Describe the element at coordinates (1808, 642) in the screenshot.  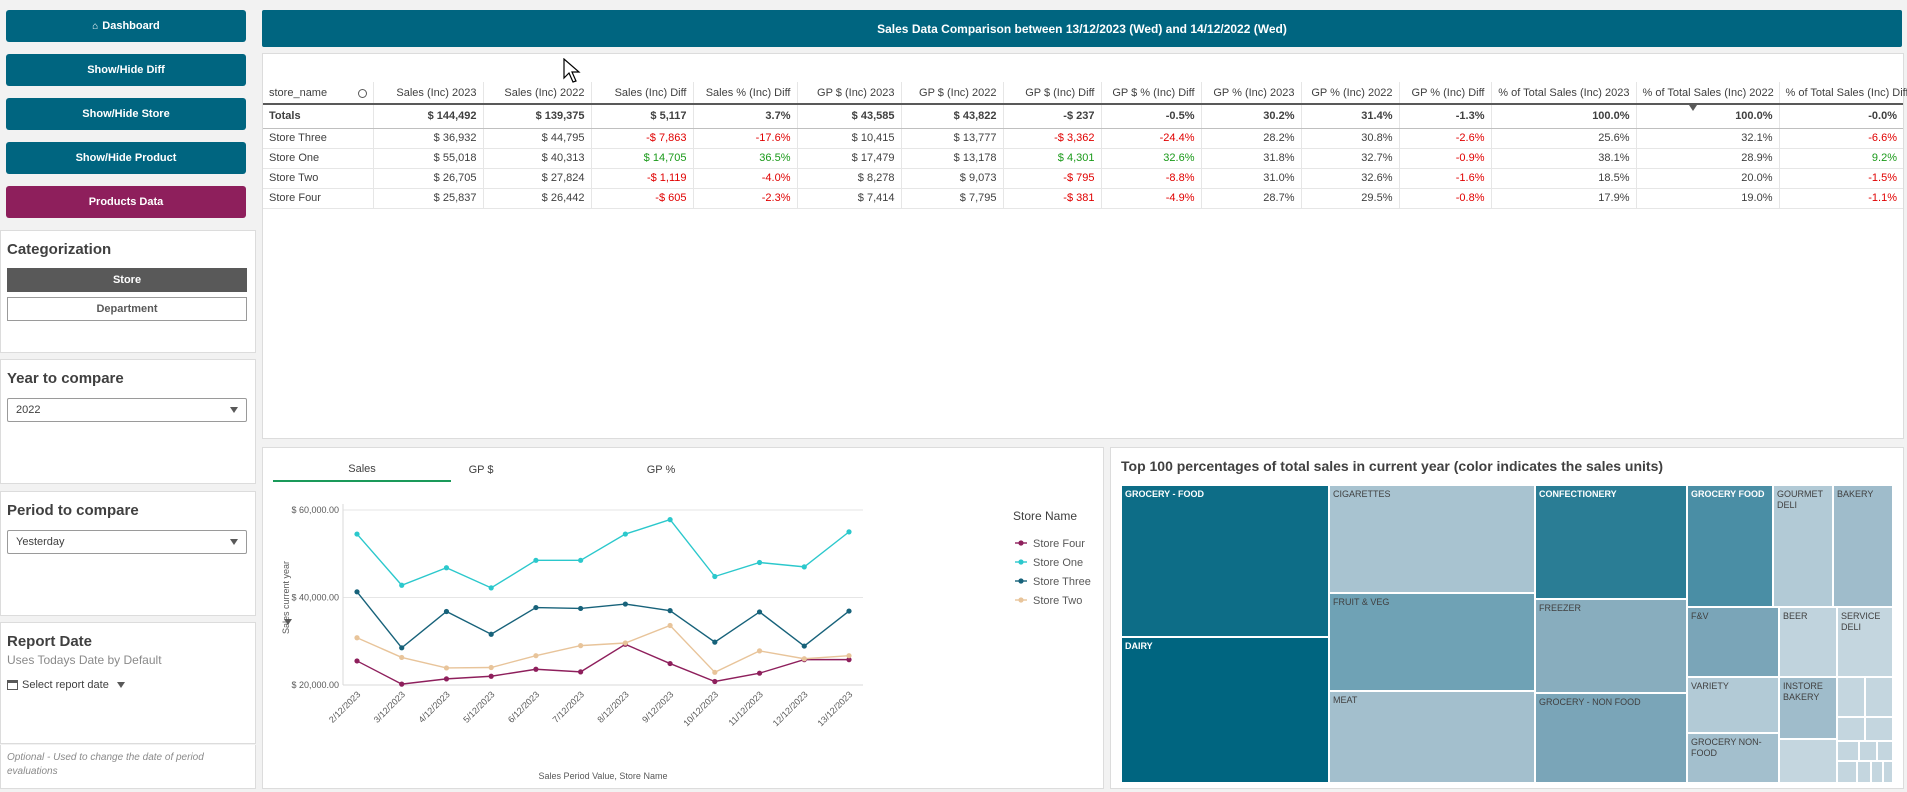
I see `tile-beer: BEER` at that location.